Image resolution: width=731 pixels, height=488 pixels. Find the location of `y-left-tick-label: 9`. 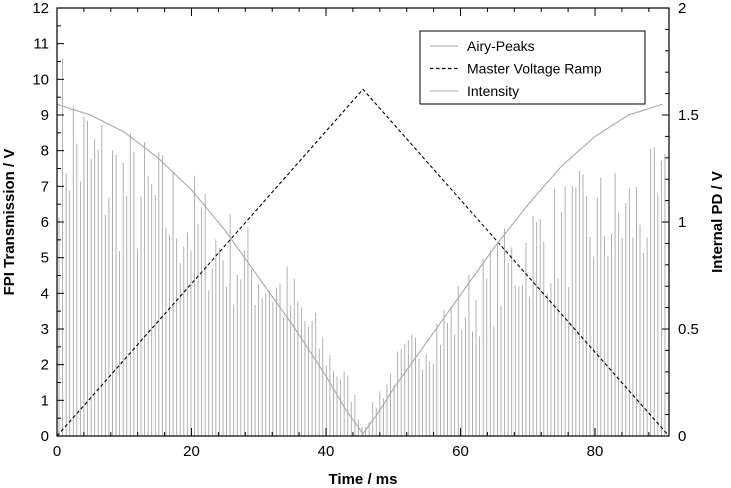

y-left-tick-label: 9 is located at coordinates (45, 115).